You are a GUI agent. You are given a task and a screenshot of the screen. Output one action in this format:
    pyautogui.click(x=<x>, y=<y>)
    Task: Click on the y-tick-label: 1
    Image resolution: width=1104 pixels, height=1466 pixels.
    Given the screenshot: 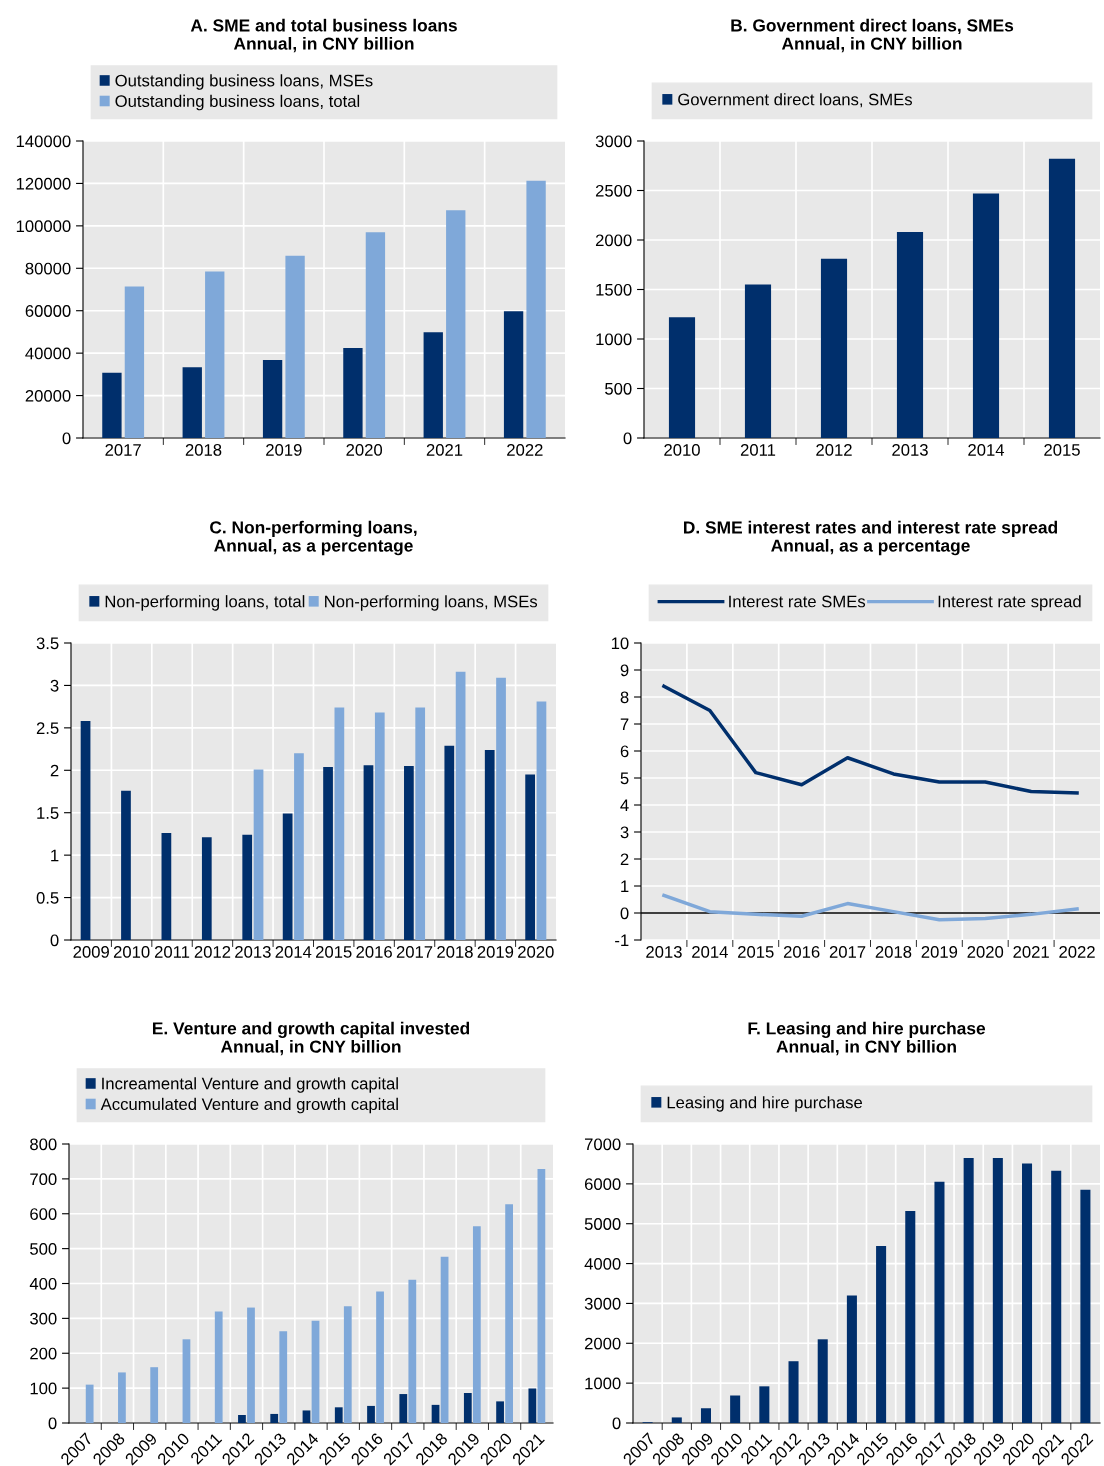 What is the action you would take?
    pyautogui.click(x=55, y=855)
    